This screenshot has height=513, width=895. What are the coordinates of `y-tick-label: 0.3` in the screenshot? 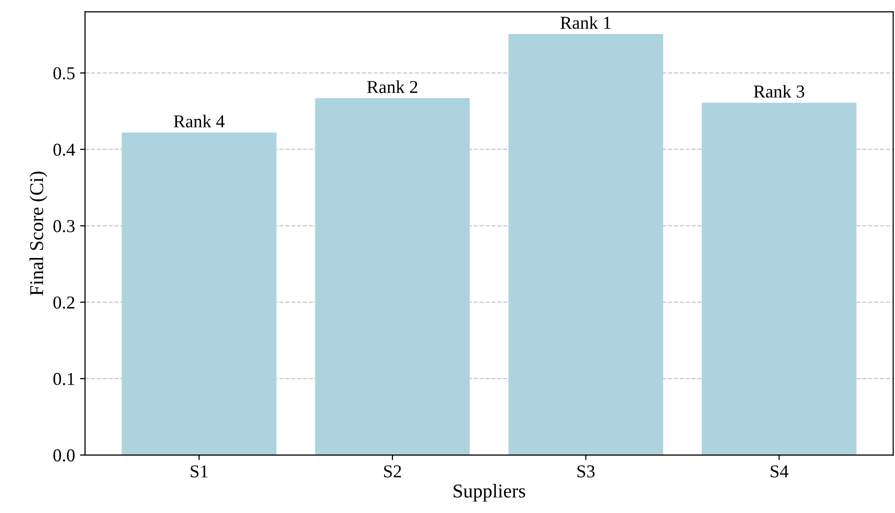 It's located at (64, 226).